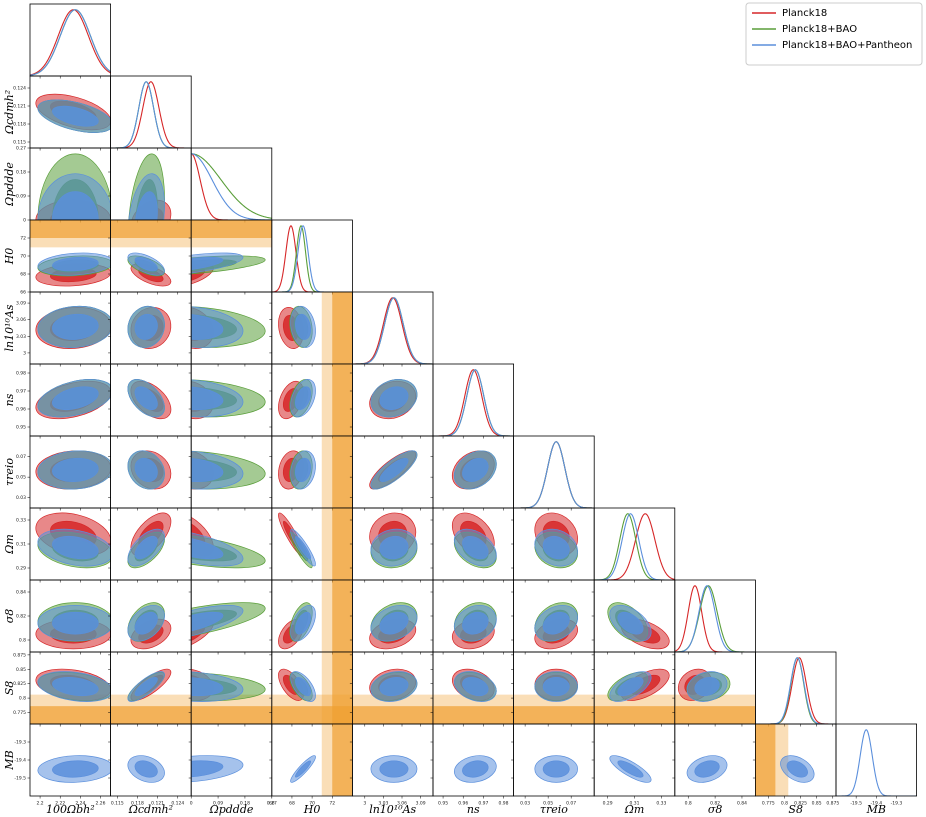 This screenshot has height=817, width=926. I want to click on x-tick-label: 0.98, so click(504, 804).